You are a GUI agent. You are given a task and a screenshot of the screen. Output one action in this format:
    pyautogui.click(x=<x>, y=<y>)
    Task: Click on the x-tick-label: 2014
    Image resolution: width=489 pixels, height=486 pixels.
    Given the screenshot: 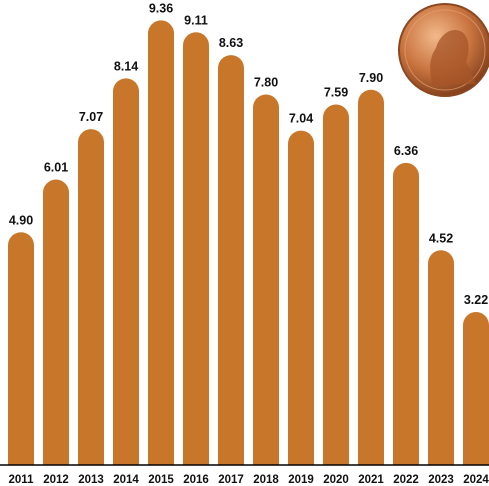 What is the action you would take?
    pyautogui.click(x=126, y=480)
    